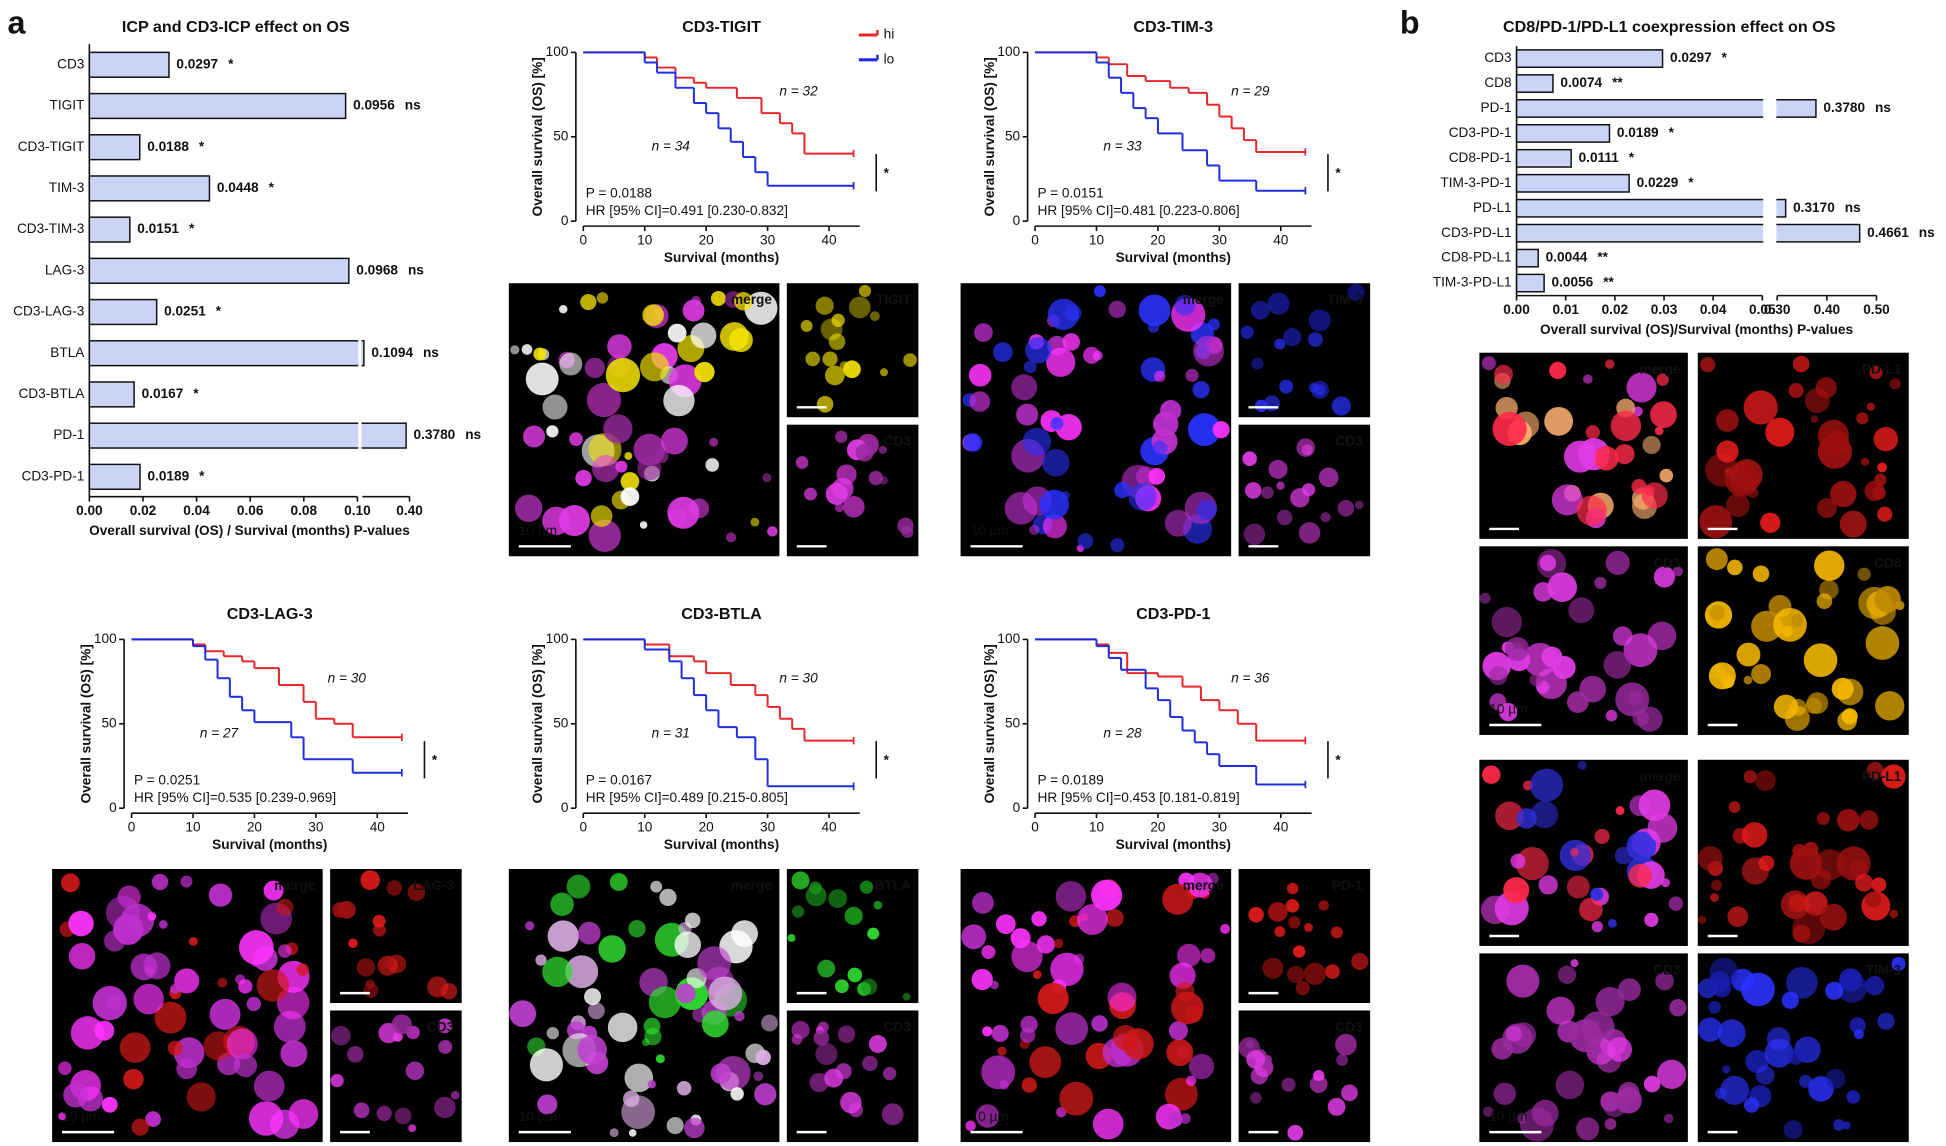 The image size is (1946, 1146). Describe the element at coordinates (50, 228) in the screenshot. I see `y-tick-label: CD3-TIM-3` at that location.